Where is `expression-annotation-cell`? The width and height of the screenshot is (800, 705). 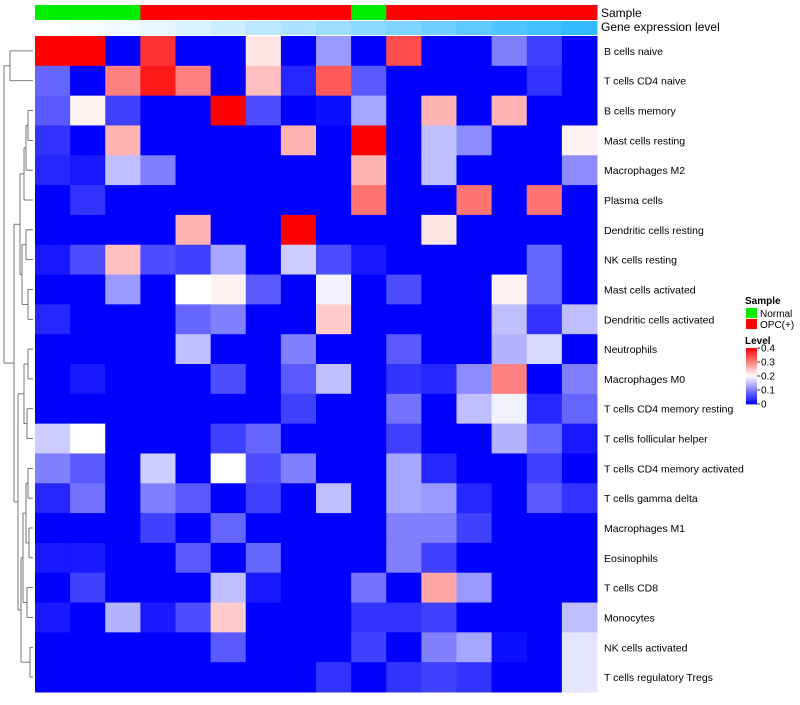
expression-annotation-cell is located at coordinates (298, 28).